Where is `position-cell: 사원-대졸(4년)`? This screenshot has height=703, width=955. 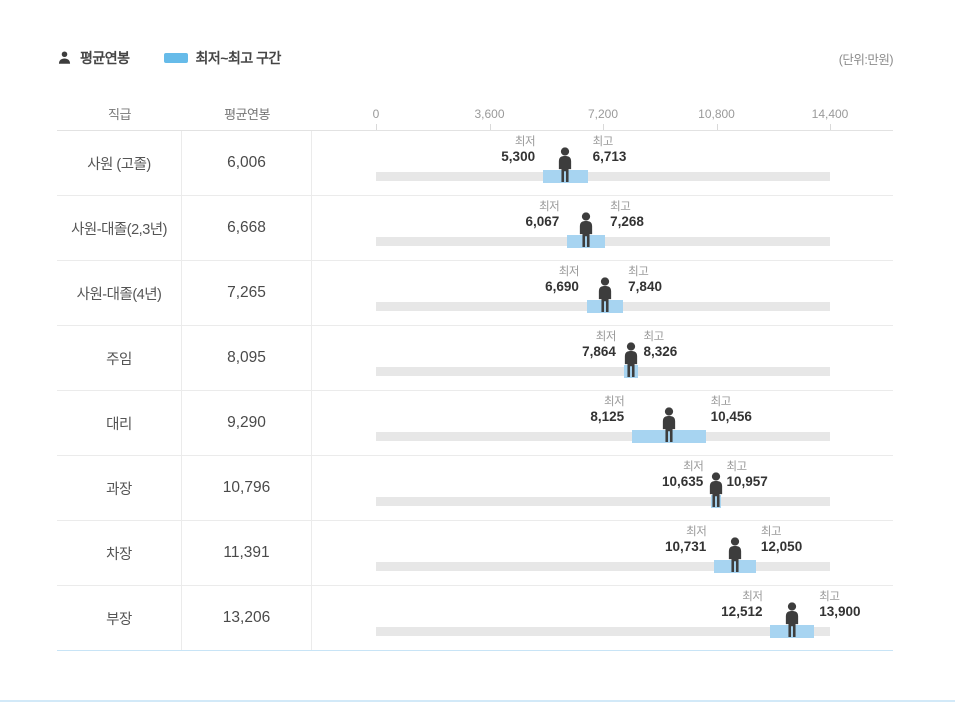
position-cell: 사원-대졸(4년) is located at coordinates (119, 293).